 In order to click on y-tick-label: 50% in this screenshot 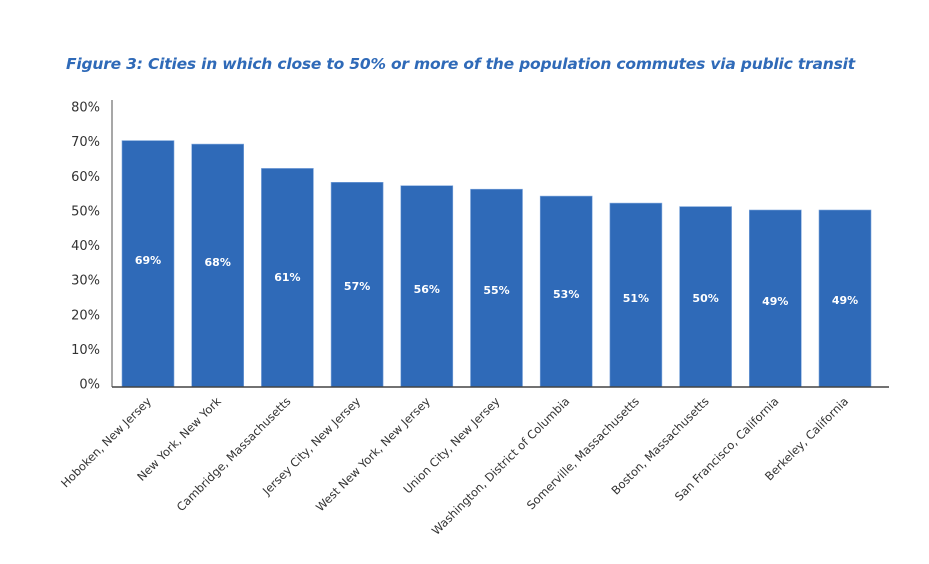, I will do `click(85, 211)`.